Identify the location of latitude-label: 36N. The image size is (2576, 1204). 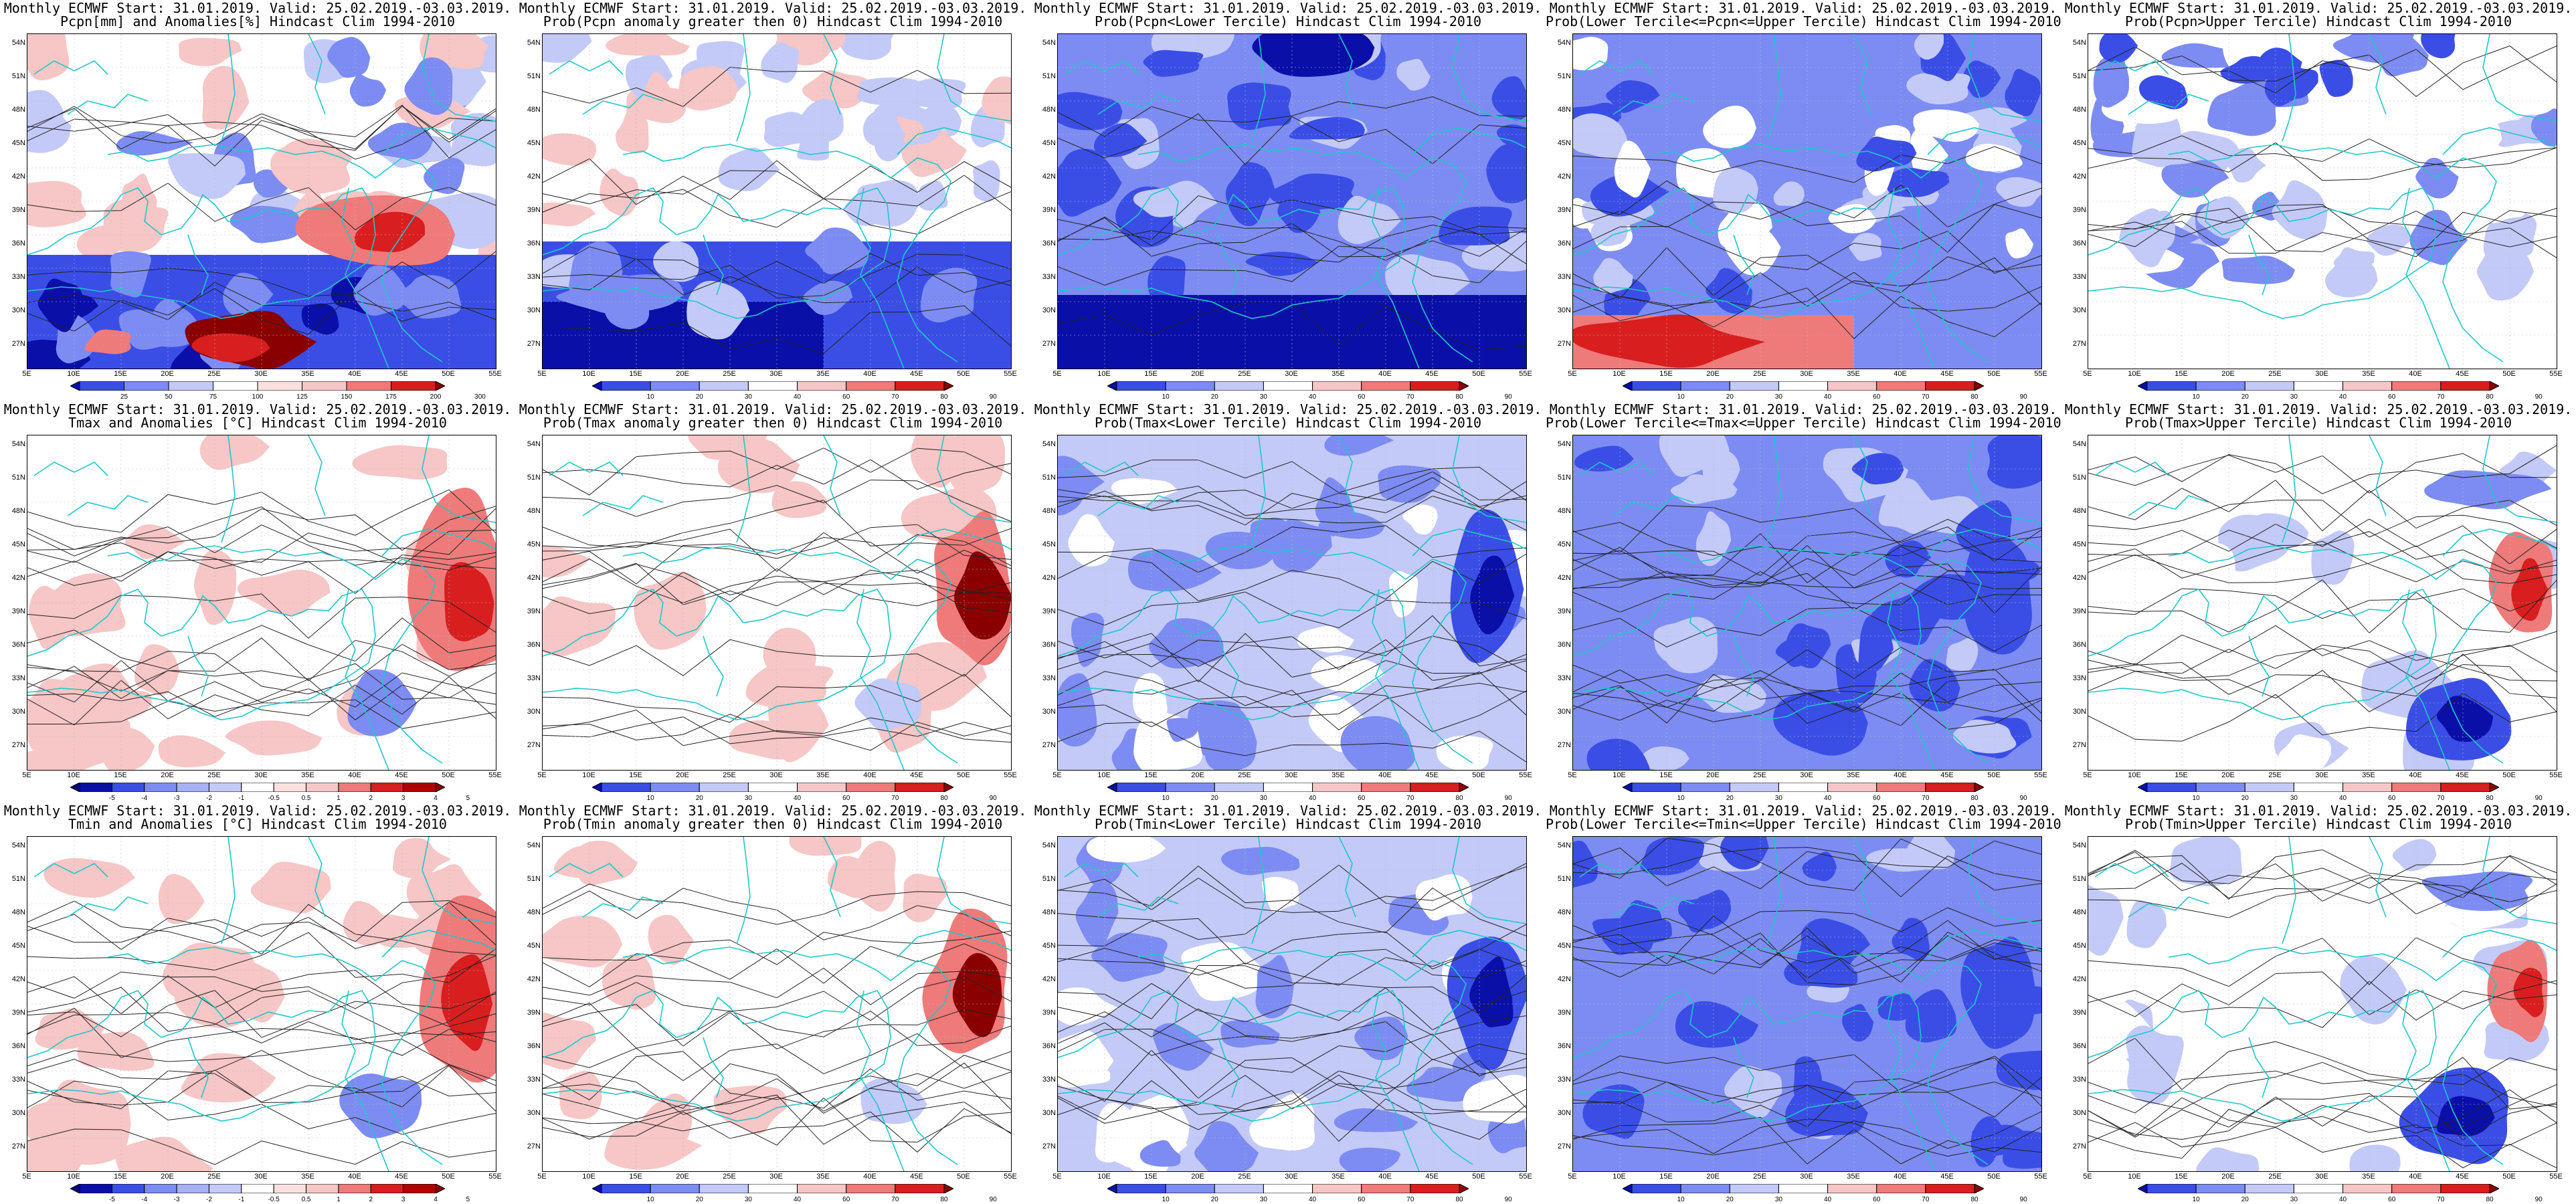
(18, 645).